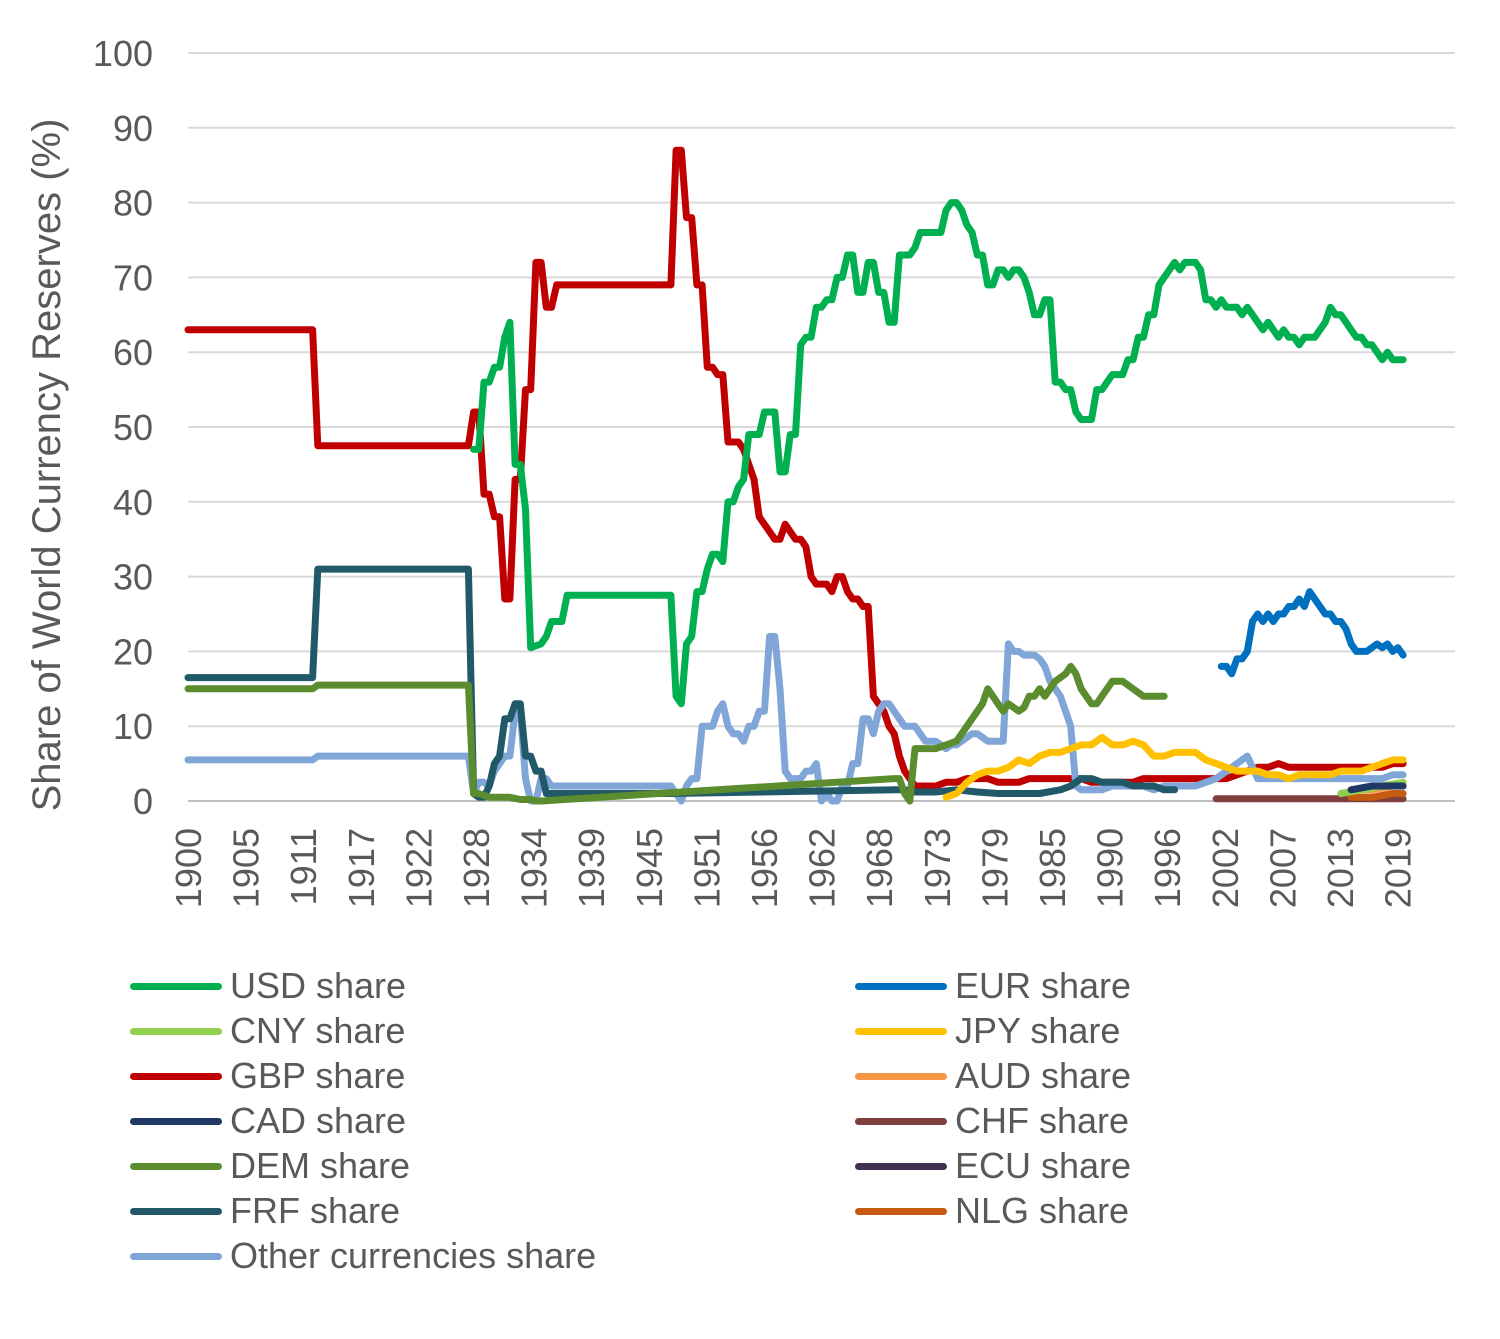  Describe the element at coordinates (315, 1210) in the screenshot. I see `legend-label: FRF share` at that location.